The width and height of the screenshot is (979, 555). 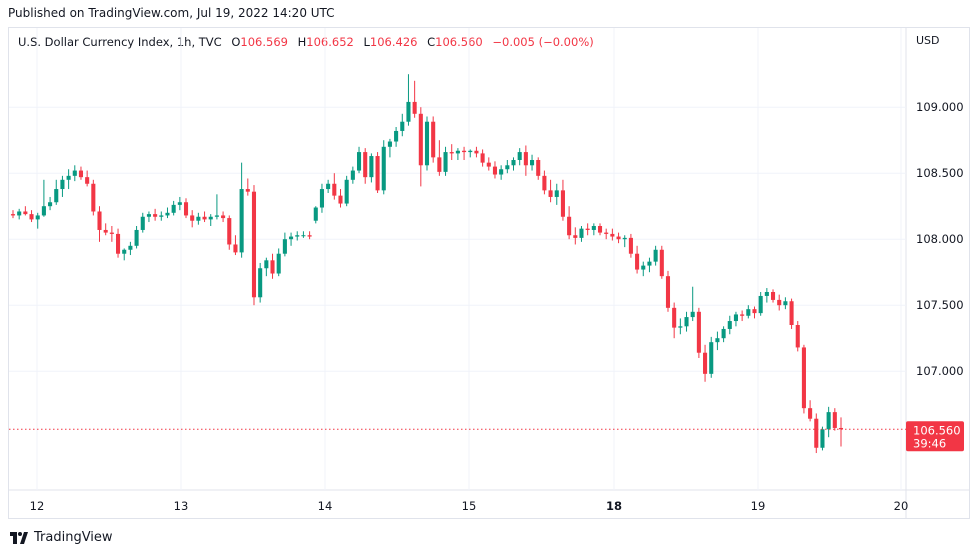 I want to click on x-tick-label: 13, so click(x=181, y=506).